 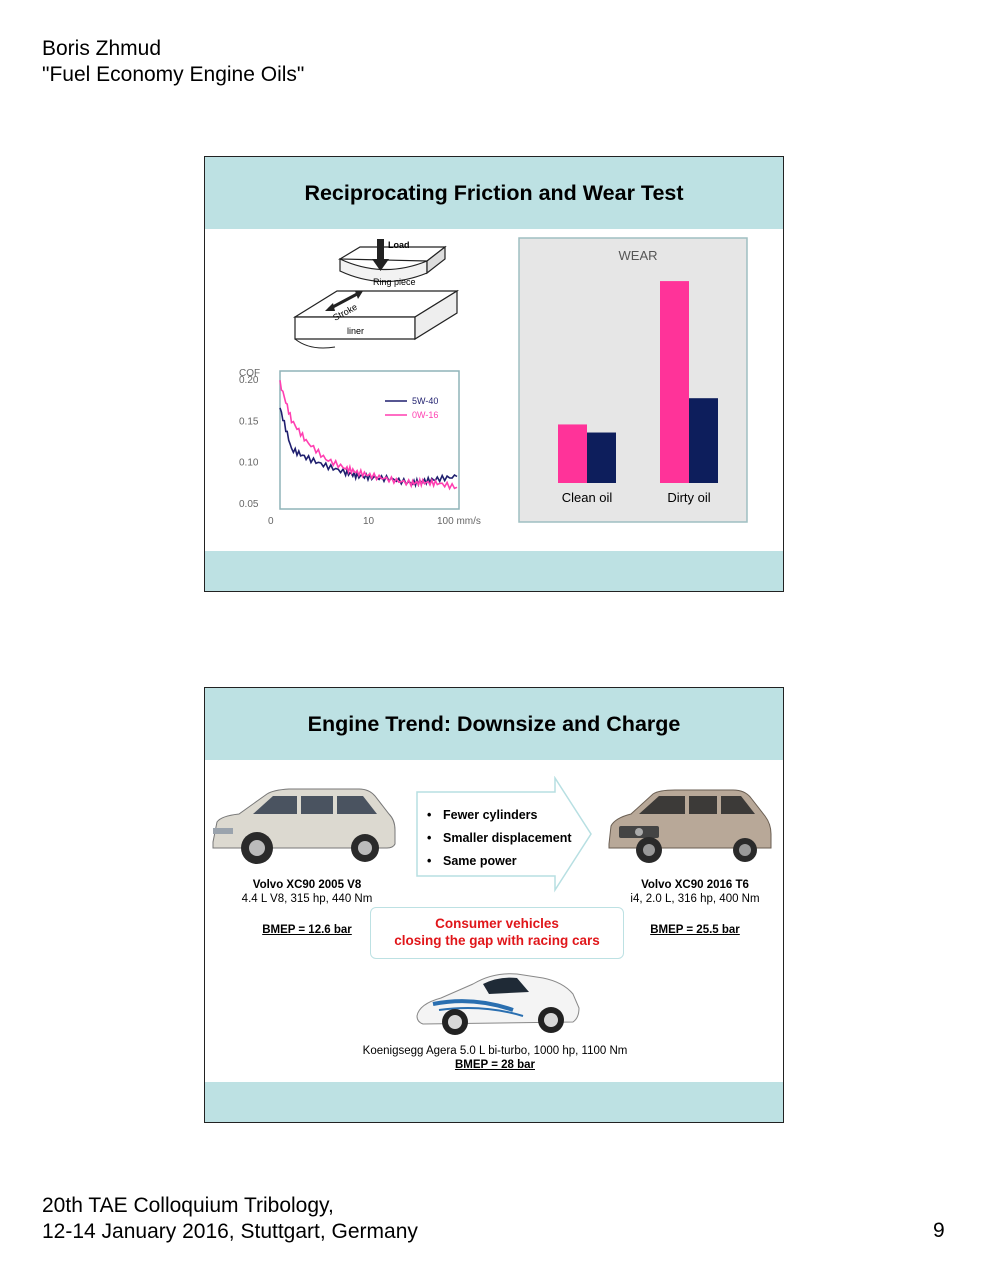 I want to click on y-tick-label: 0.10, so click(x=249, y=463).